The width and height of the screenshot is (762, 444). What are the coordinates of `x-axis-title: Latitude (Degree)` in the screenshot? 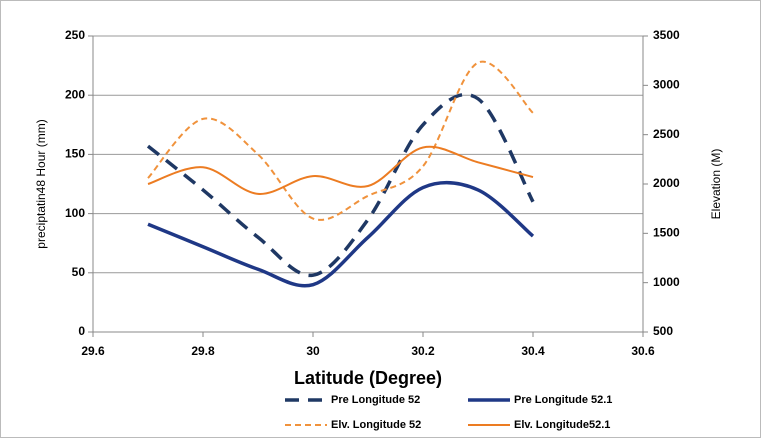 It's located at (368, 378).